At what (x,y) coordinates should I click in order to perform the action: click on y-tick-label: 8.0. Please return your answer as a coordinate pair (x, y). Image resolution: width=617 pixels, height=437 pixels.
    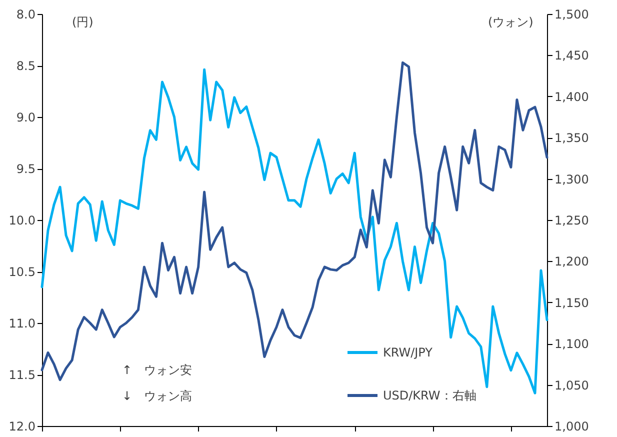
    Looking at the image, I should click on (26, 15).